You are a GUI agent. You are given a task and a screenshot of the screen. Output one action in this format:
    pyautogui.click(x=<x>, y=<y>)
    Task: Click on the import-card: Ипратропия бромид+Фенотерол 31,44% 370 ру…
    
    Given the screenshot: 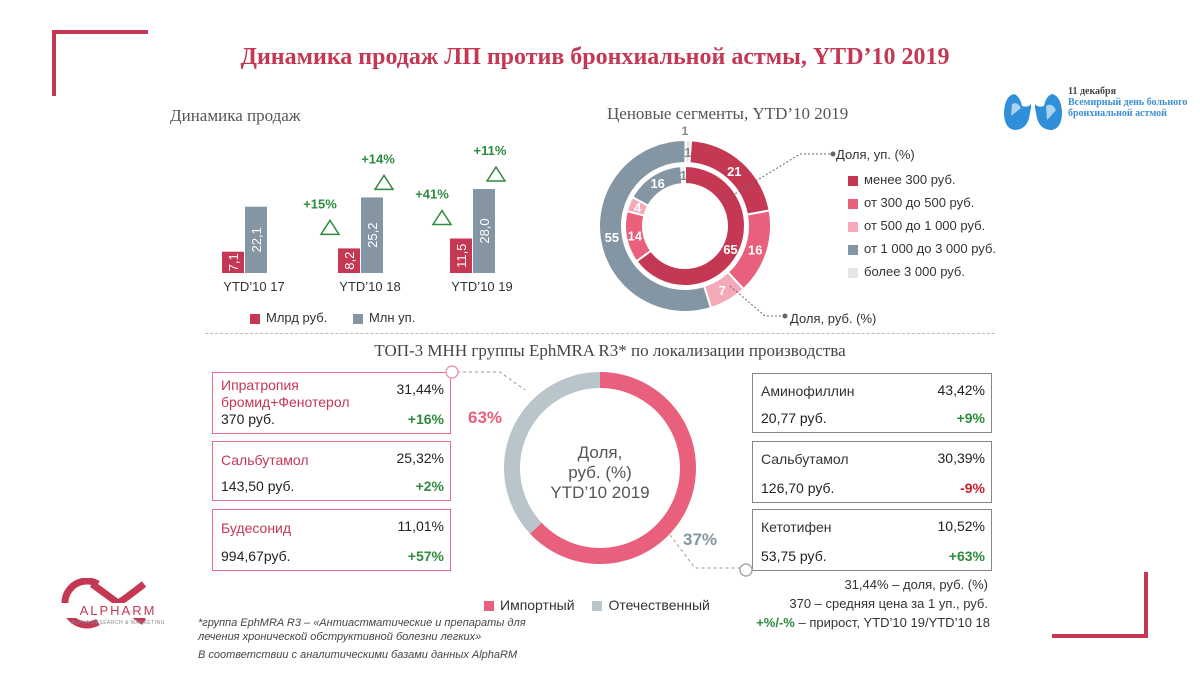 What is the action you would take?
    pyautogui.click(x=331, y=403)
    